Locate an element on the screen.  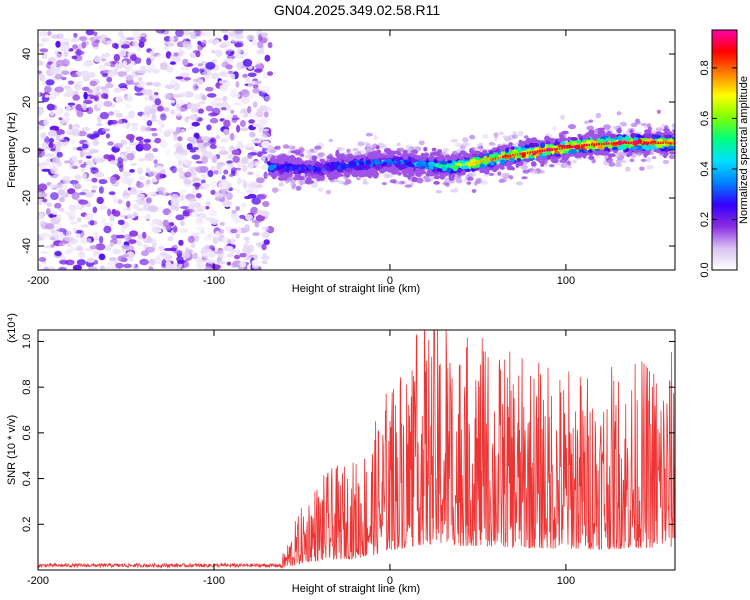
spectrogram-xtick-label: 100 is located at coordinates (566, 281).